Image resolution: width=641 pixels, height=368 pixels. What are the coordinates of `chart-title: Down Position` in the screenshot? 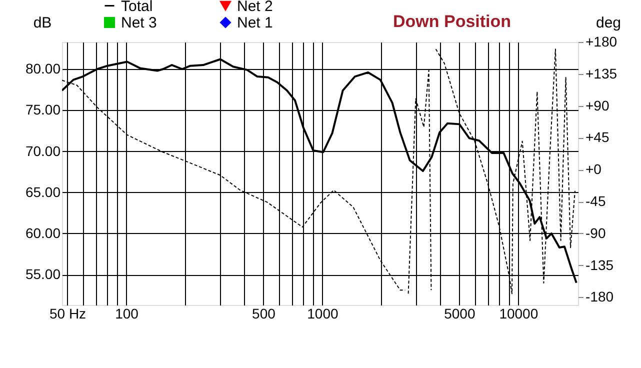 It's located at (452, 21).